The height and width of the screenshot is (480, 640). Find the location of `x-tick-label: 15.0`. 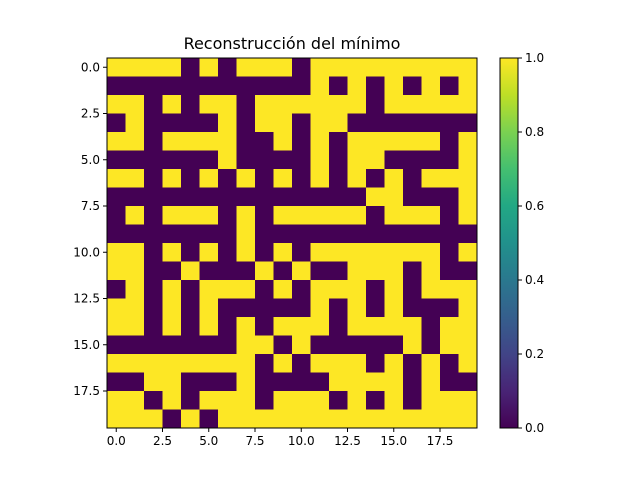

x-tick-label: 15.0 is located at coordinates (393, 441).